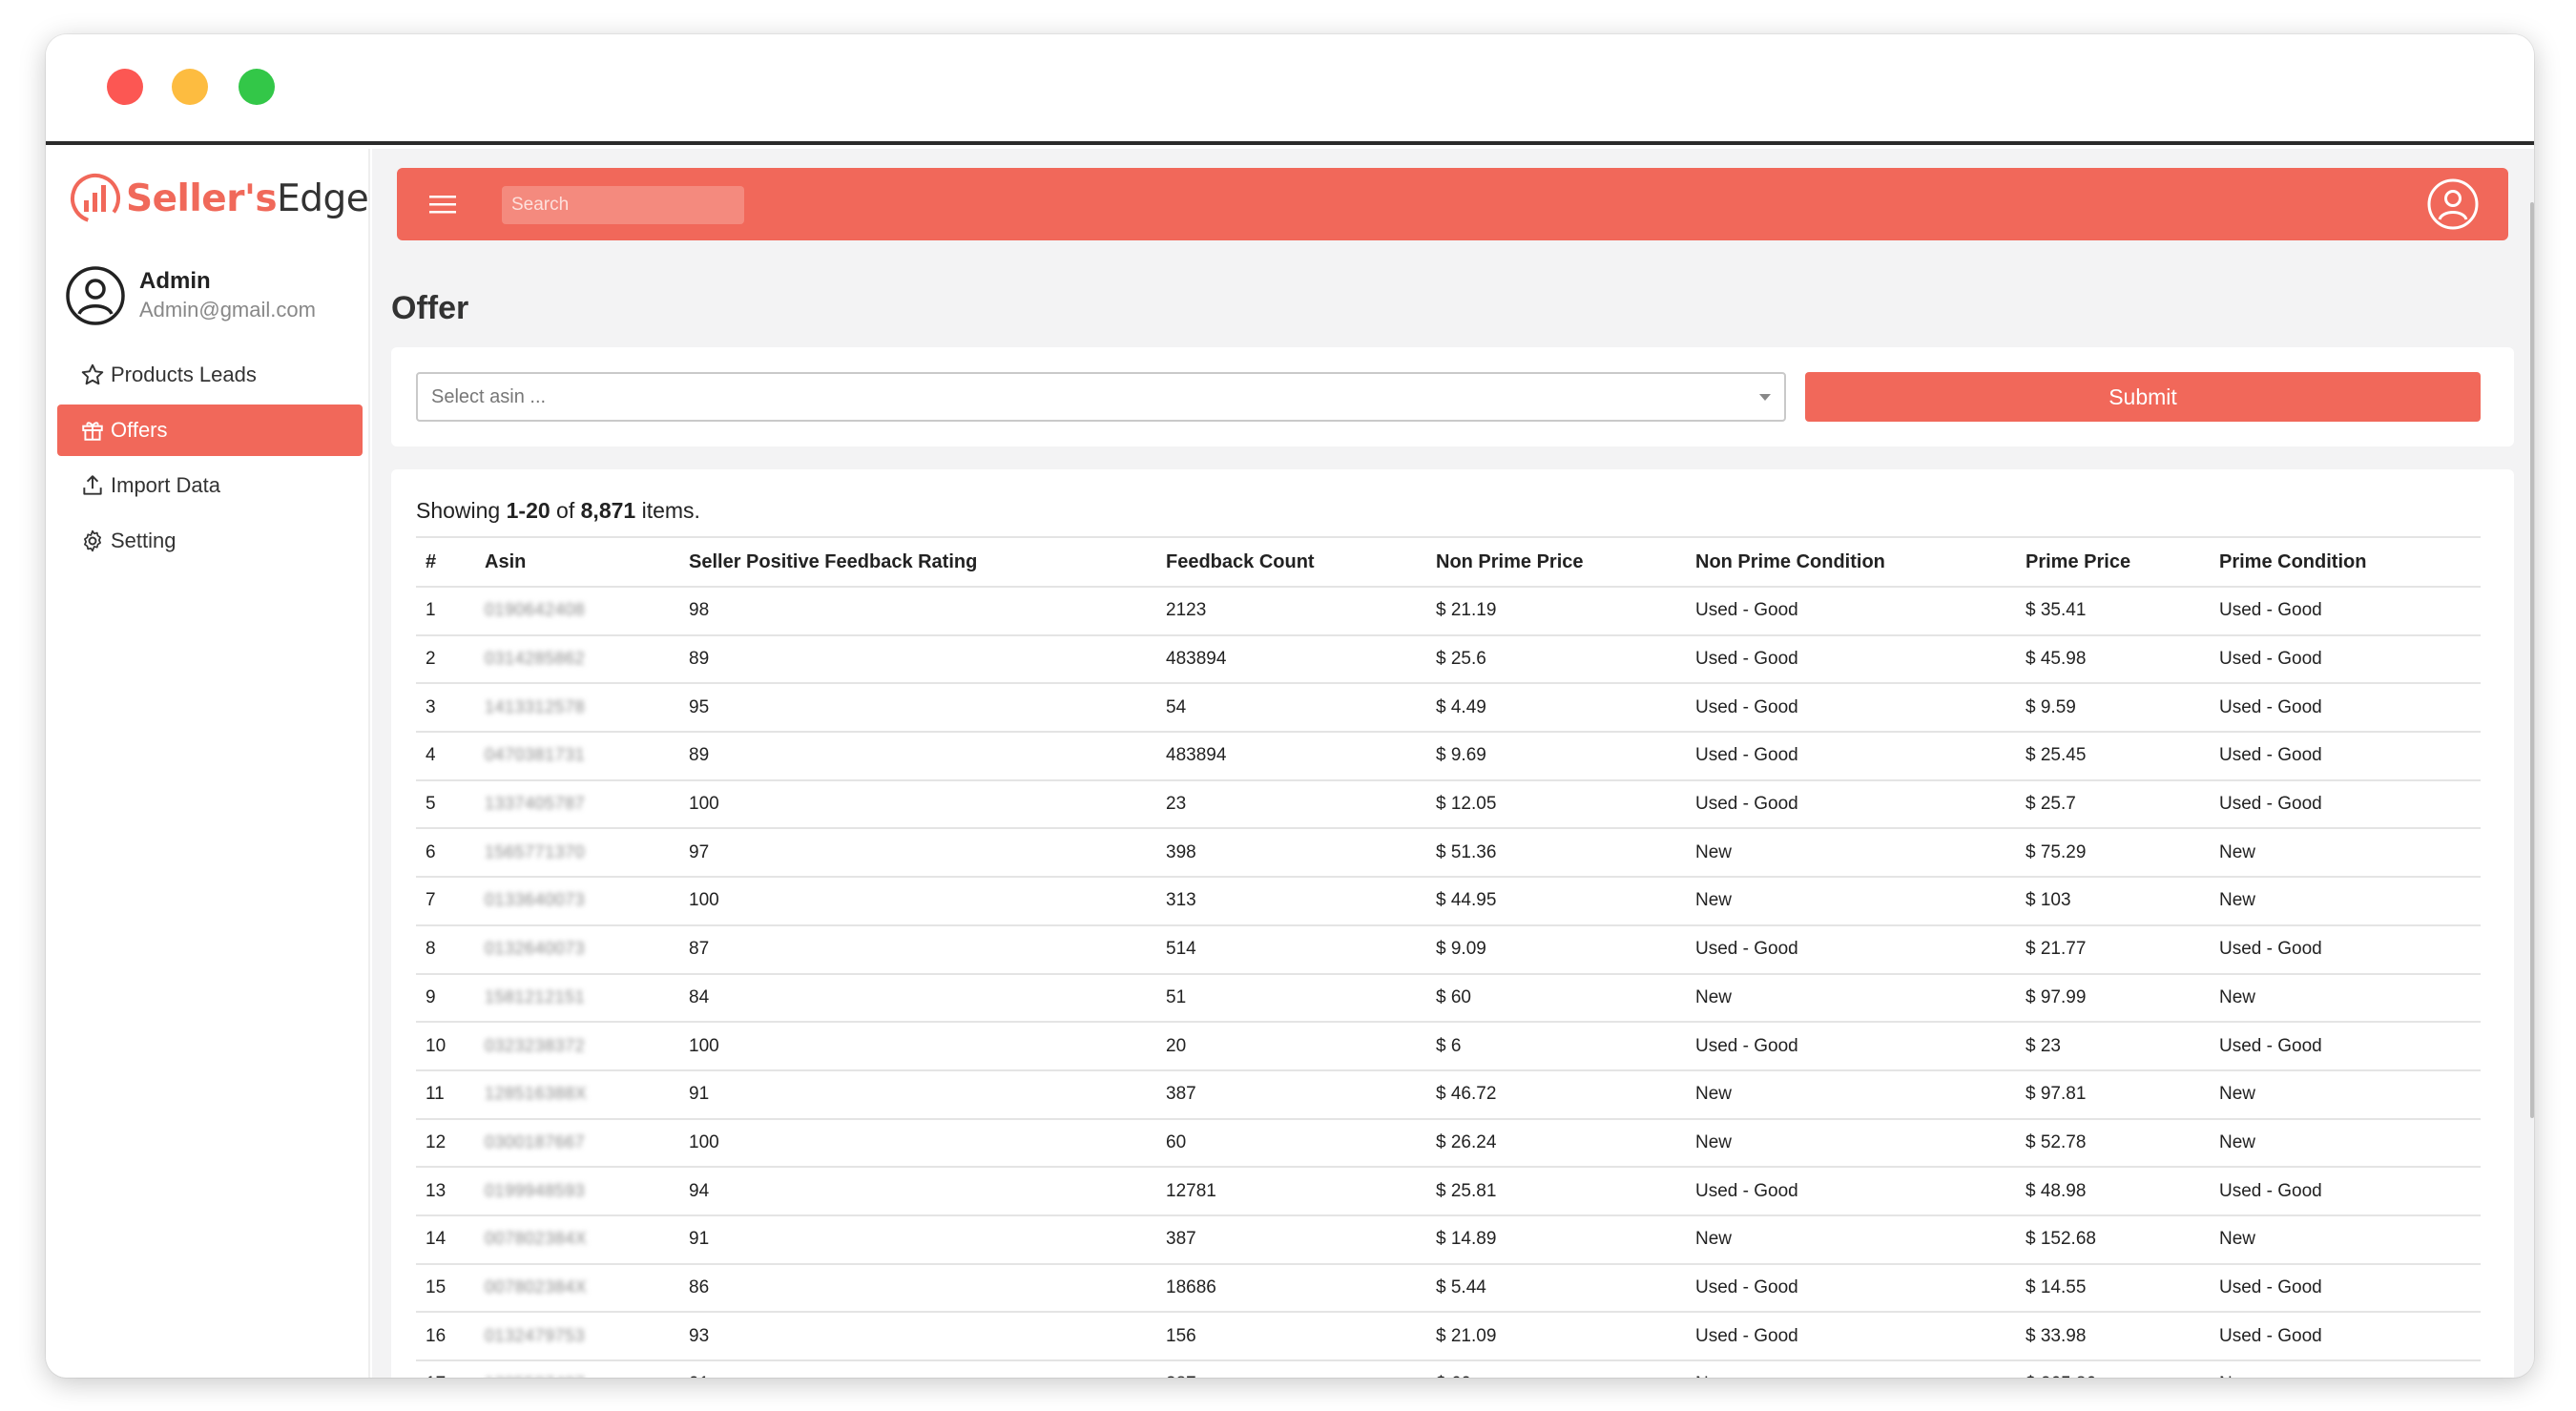 Image resolution: width=2576 pixels, height=1411 pixels. What do you see at coordinates (1291, 998) in the screenshot?
I see `table-cell: 51` at bounding box center [1291, 998].